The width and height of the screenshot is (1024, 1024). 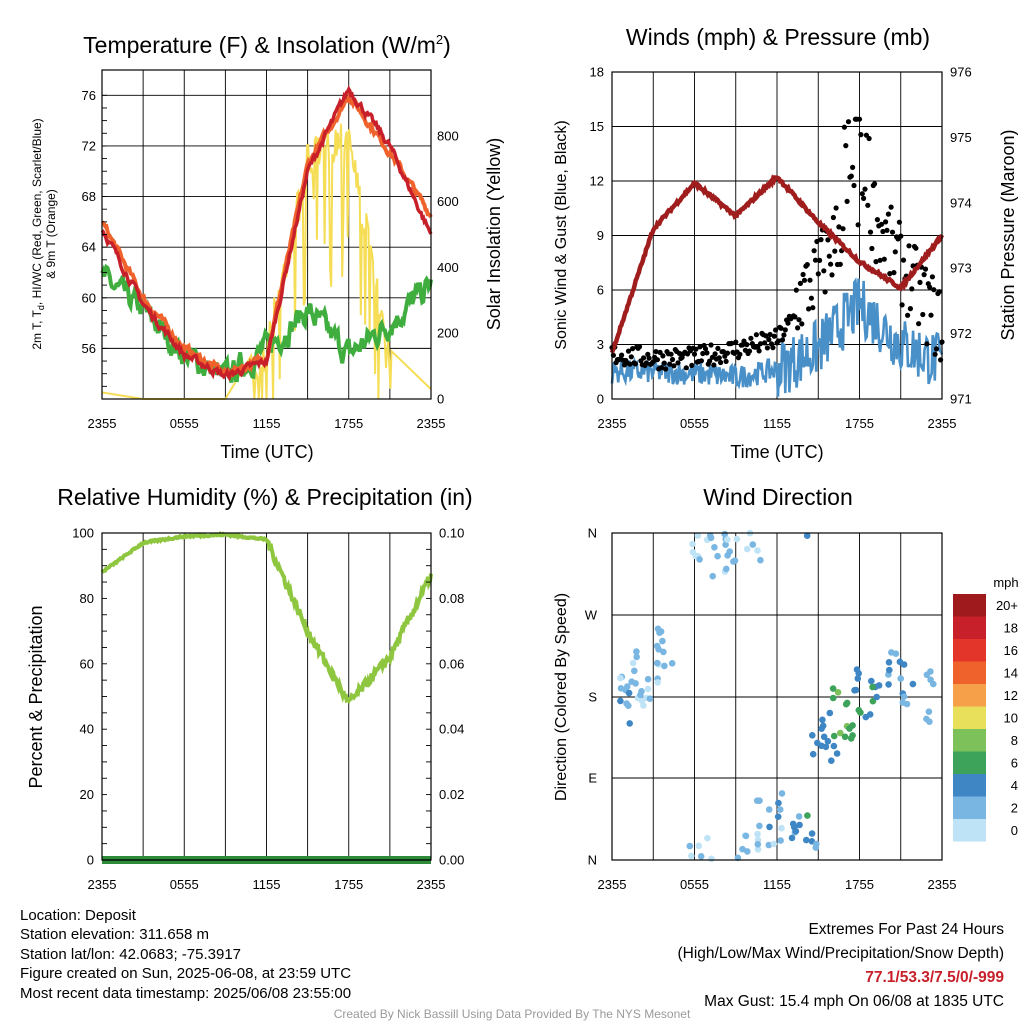 I want to click on legend-label: 6, so click(x=1014, y=763).